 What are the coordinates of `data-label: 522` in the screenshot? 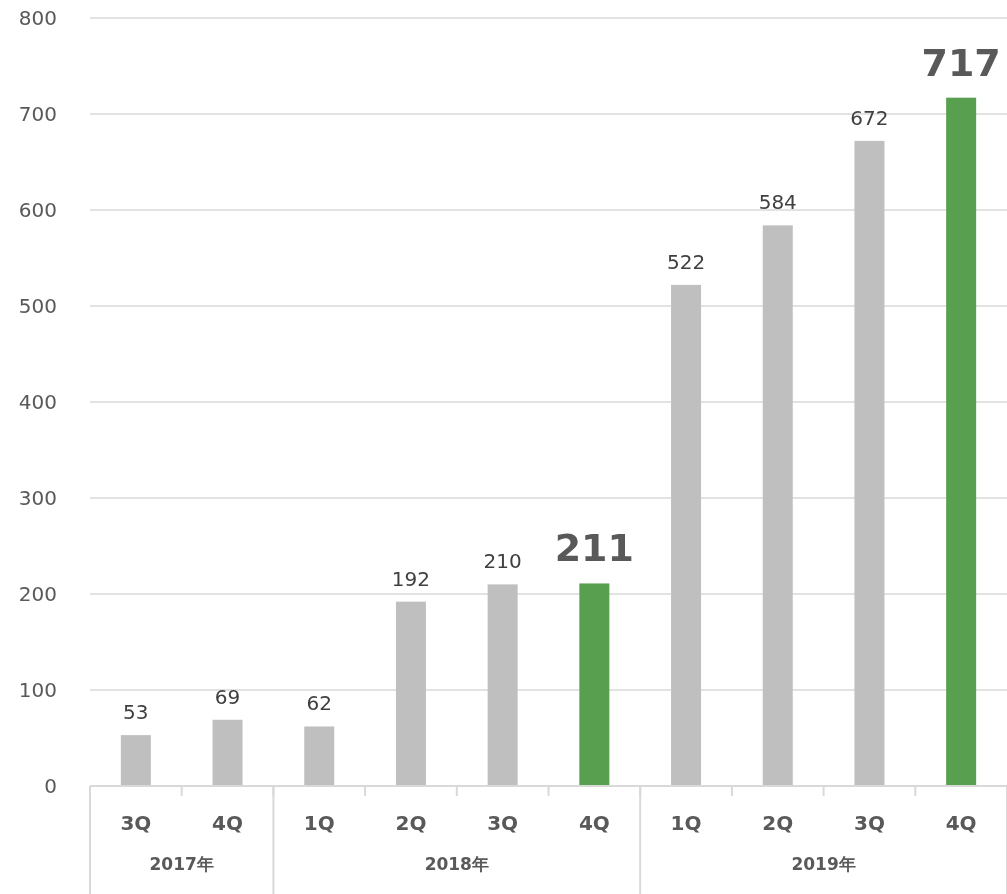 It's located at (686, 261).